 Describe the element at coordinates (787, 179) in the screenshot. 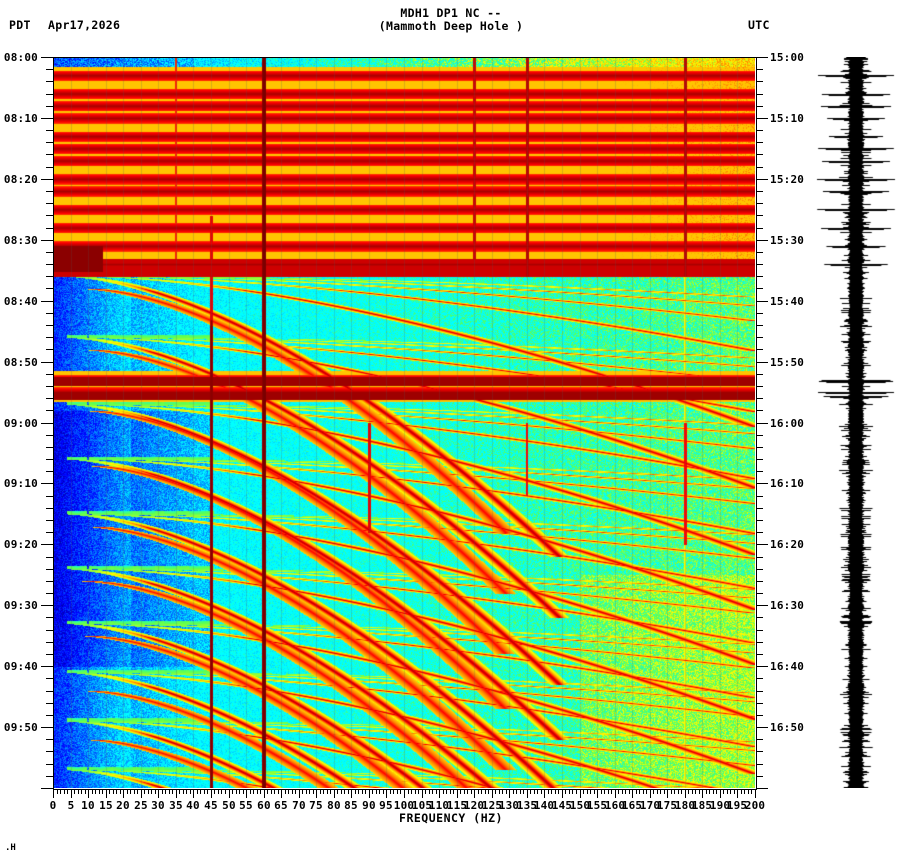

I see `time-label-utc: 15:20` at that location.